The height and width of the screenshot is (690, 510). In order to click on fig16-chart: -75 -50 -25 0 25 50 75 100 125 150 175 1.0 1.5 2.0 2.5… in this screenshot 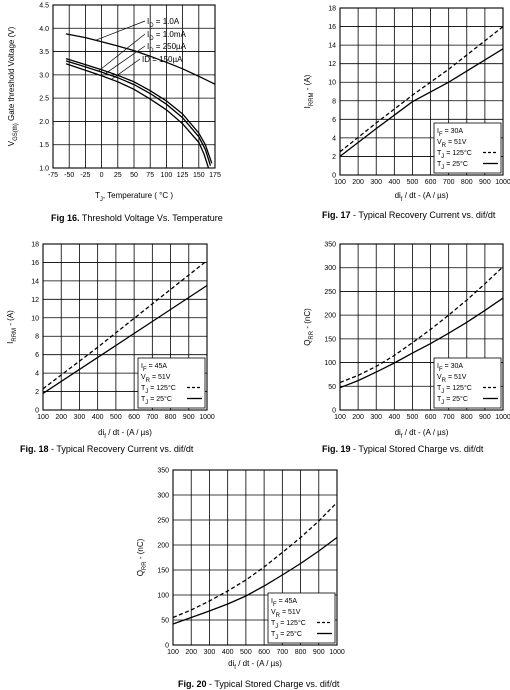, I will do `click(115, 113)`.